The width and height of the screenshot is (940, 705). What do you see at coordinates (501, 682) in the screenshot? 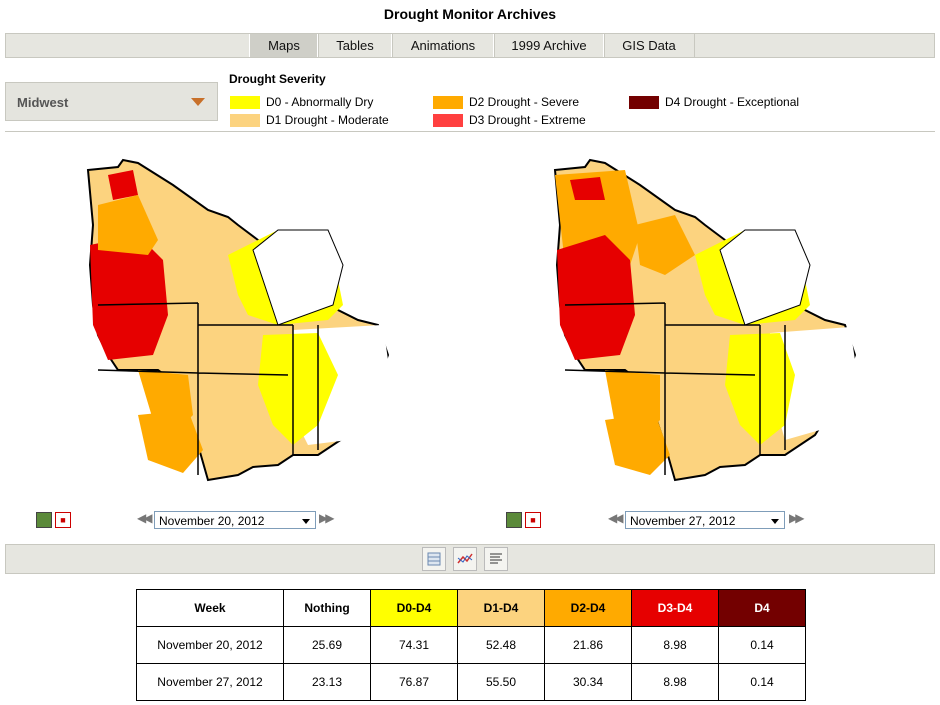
I see `cell-d1-d4: 55.50` at bounding box center [501, 682].